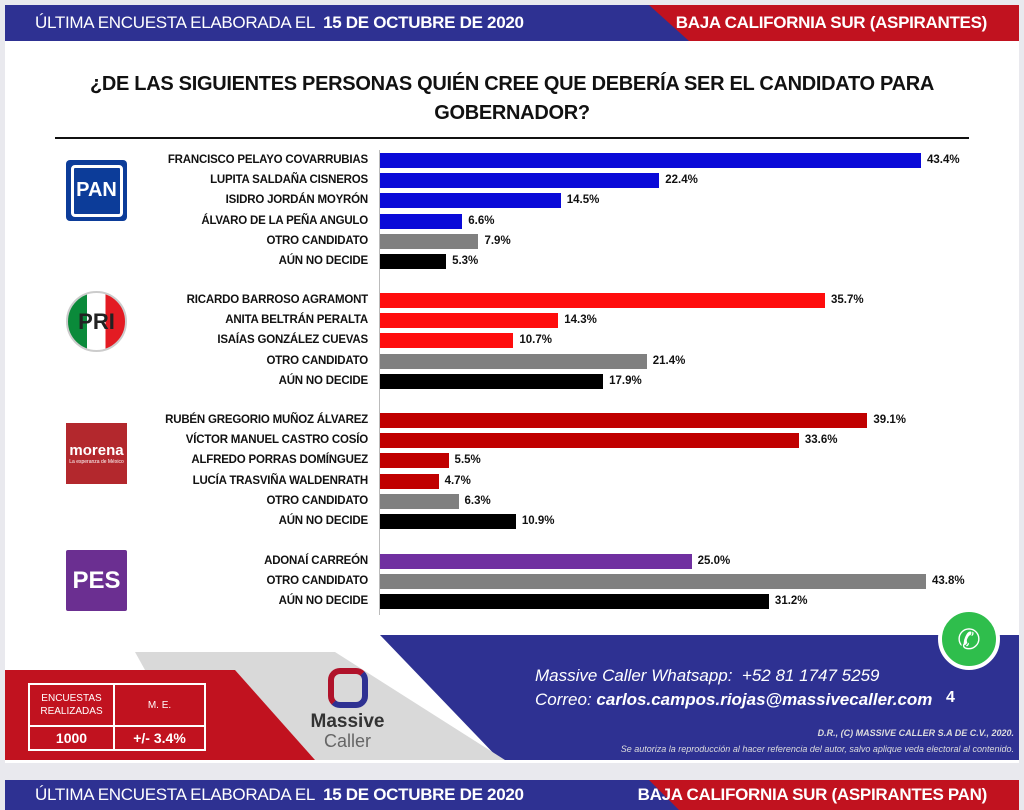  I want to click on pan-logo: PAN, so click(96, 190).